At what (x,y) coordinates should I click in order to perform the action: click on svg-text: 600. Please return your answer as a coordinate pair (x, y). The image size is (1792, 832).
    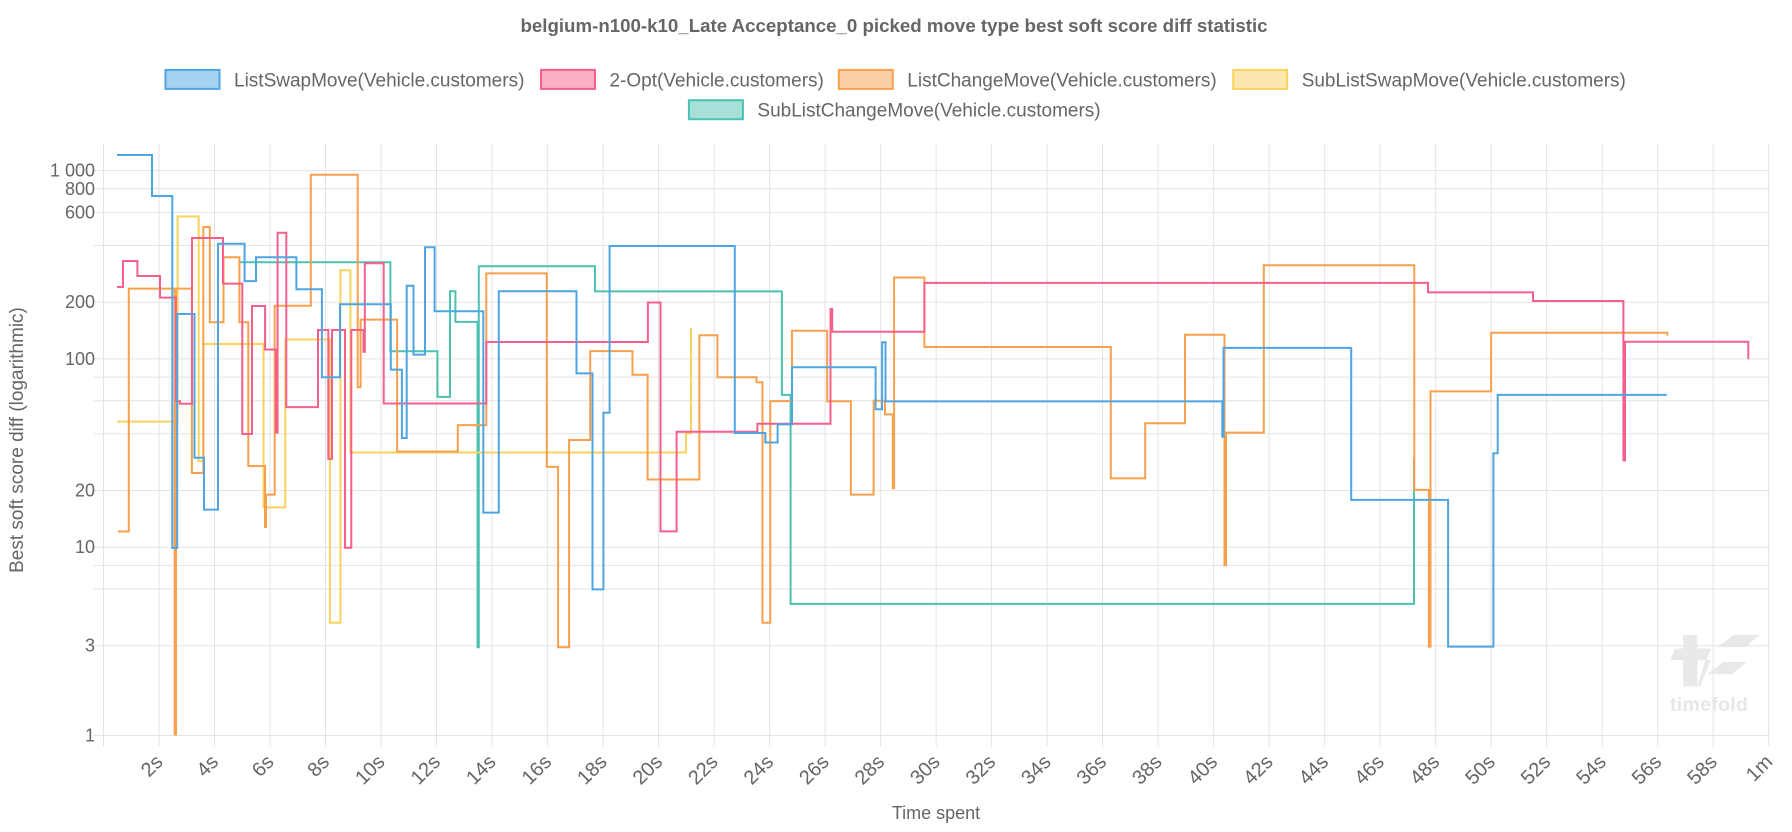
    Looking at the image, I should click on (80, 212).